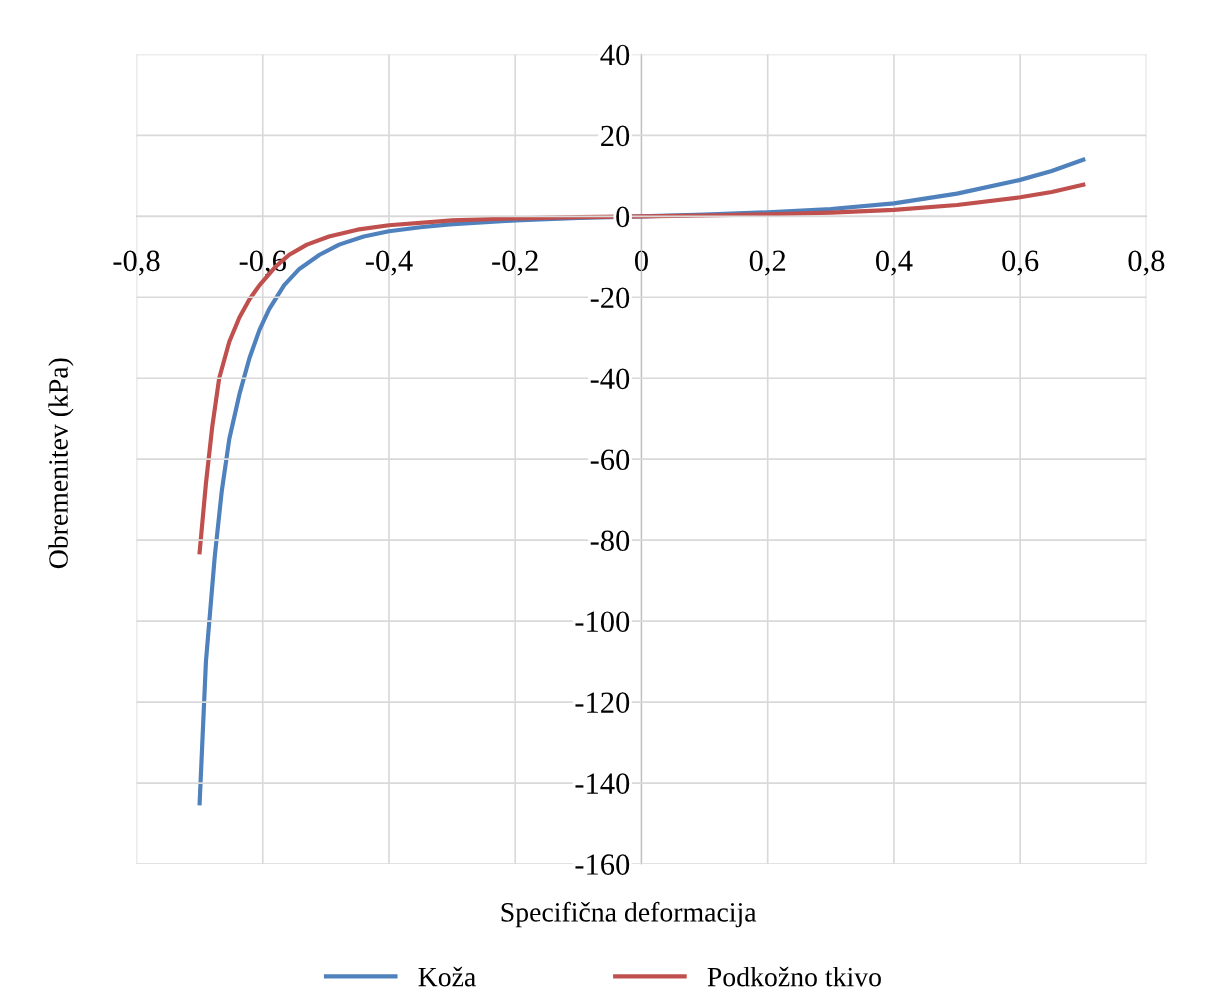 The width and height of the screenshot is (1208, 1007). What do you see at coordinates (623, 217) in the screenshot?
I see `y-tick-label: 0` at bounding box center [623, 217].